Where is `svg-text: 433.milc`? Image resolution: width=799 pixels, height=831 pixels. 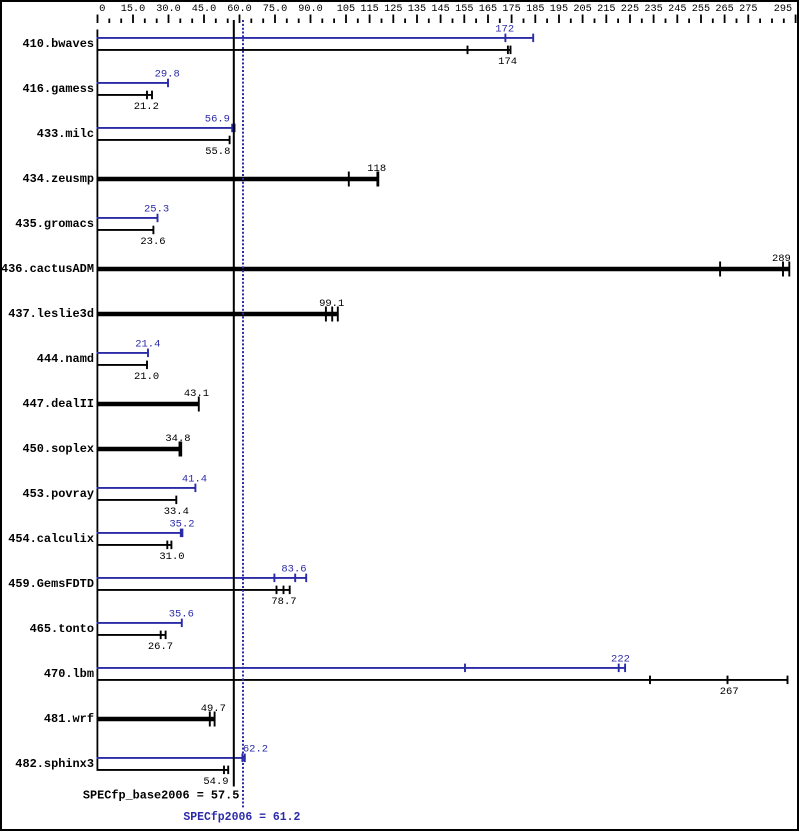 svg-text: 433.milc is located at coordinates (65, 134).